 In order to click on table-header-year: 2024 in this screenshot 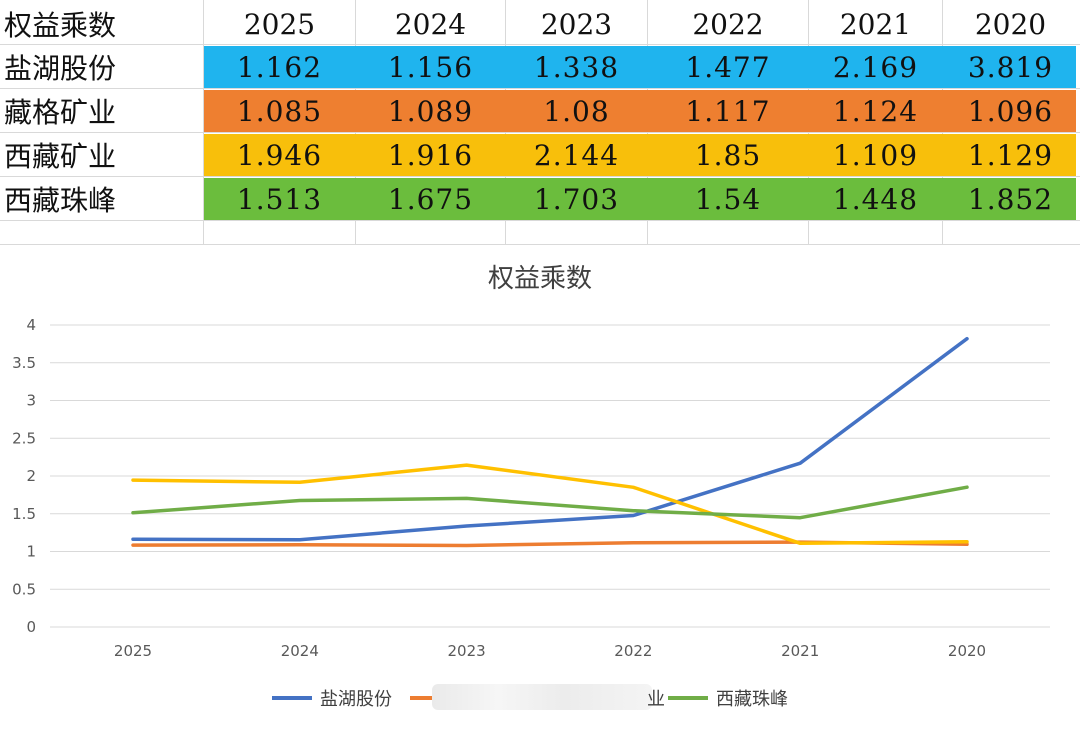, I will do `click(430, 24)`.